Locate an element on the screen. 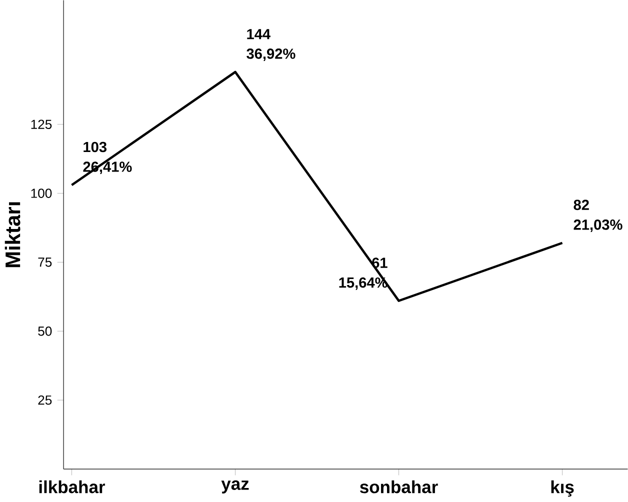  data-label: 103 is located at coordinates (95, 147).